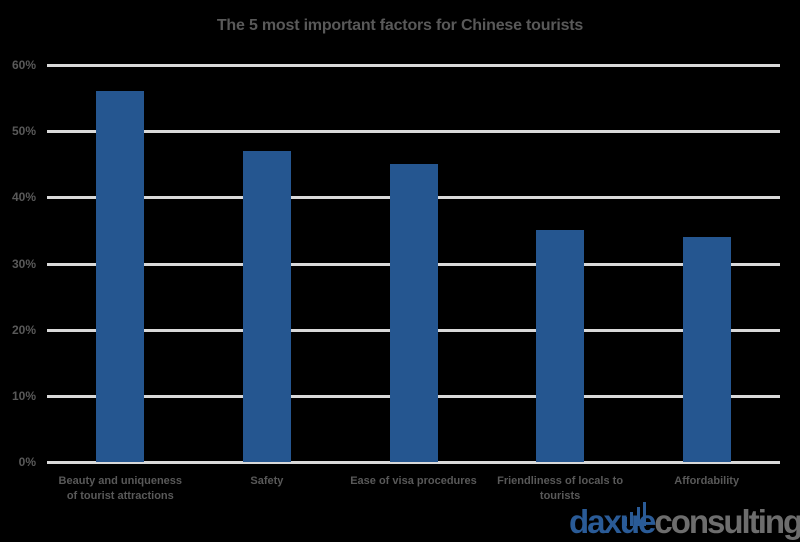 The image size is (800, 542). Describe the element at coordinates (23, 131) in the screenshot. I see `y-tick-label: 50%` at that location.